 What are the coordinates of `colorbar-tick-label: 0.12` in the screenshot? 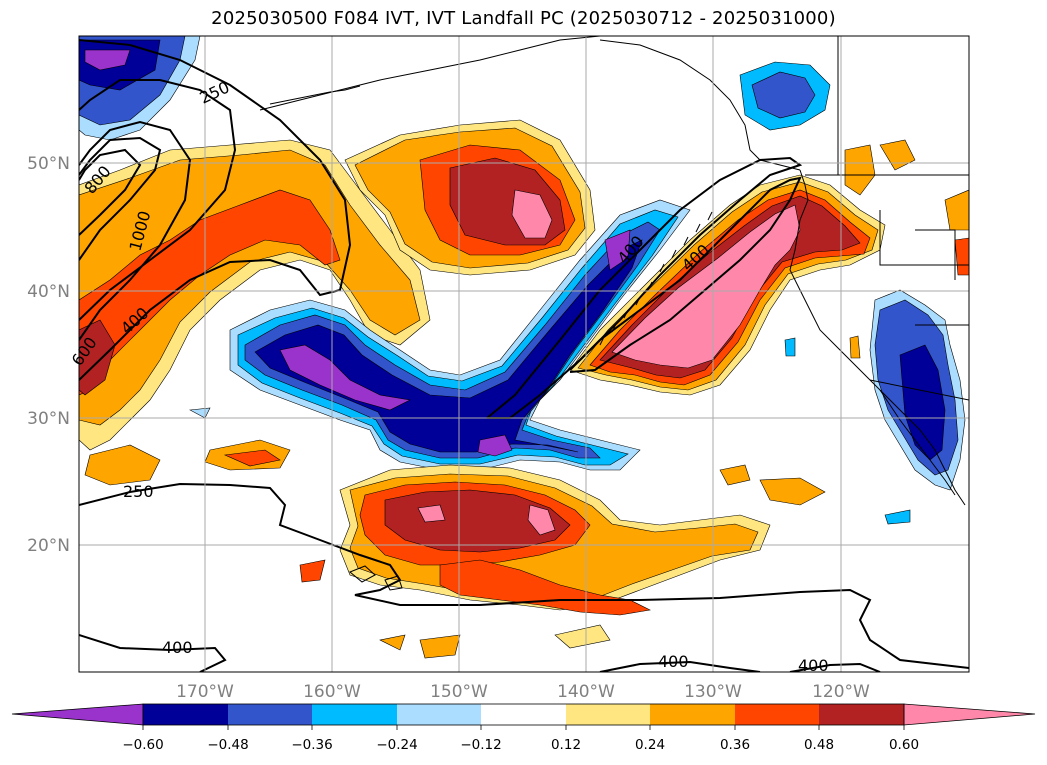 It's located at (566, 745).